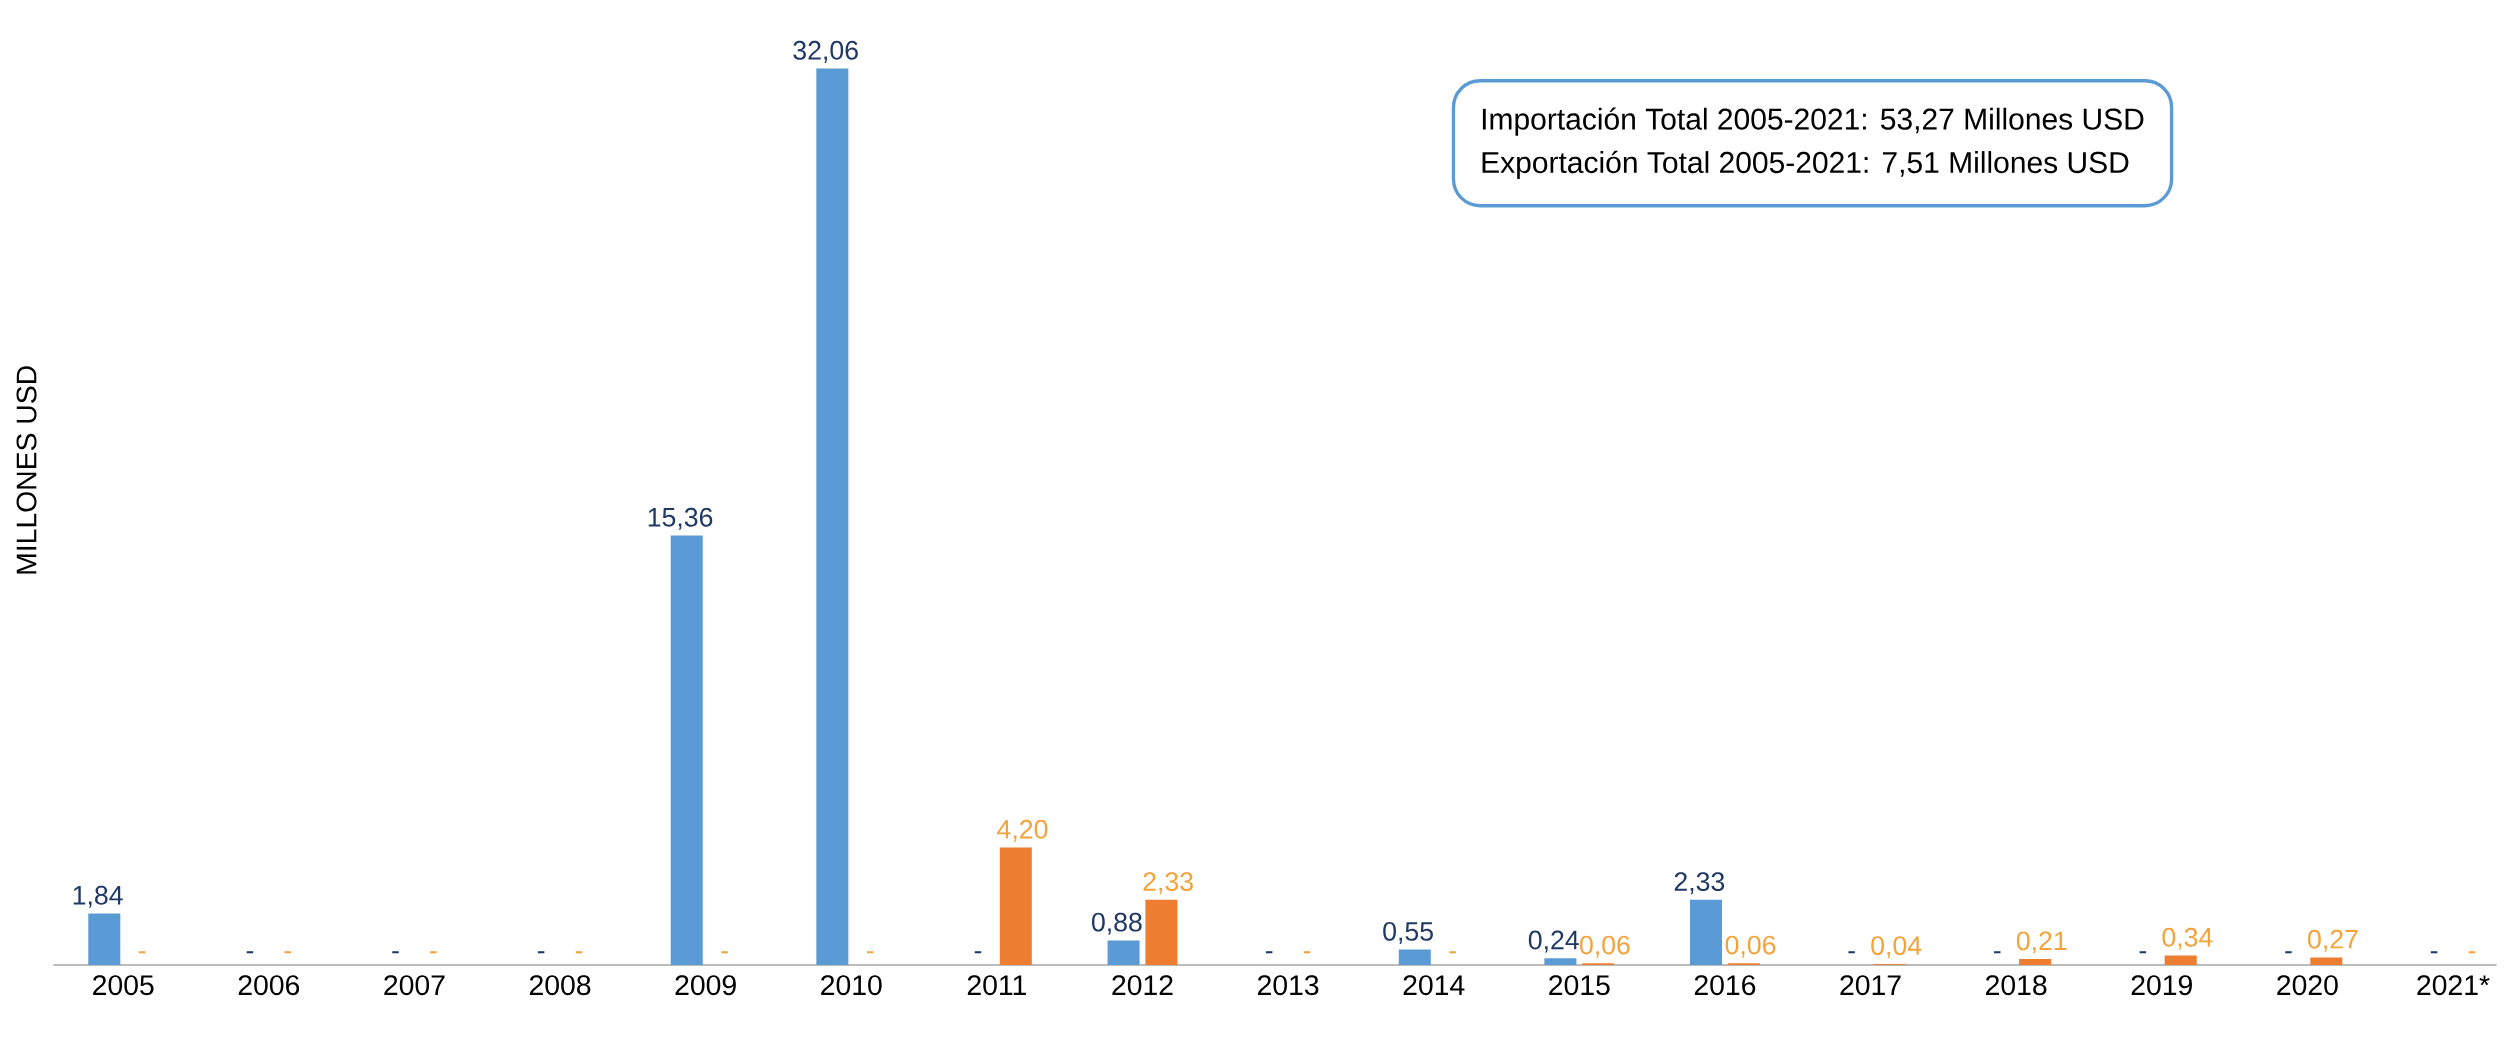 The width and height of the screenshot is (2511, 1037). What do you see at coordinates (1725, 985) in the screenshot?
I see `x-tick-label: 2016` at bounding box center [1725, 985].